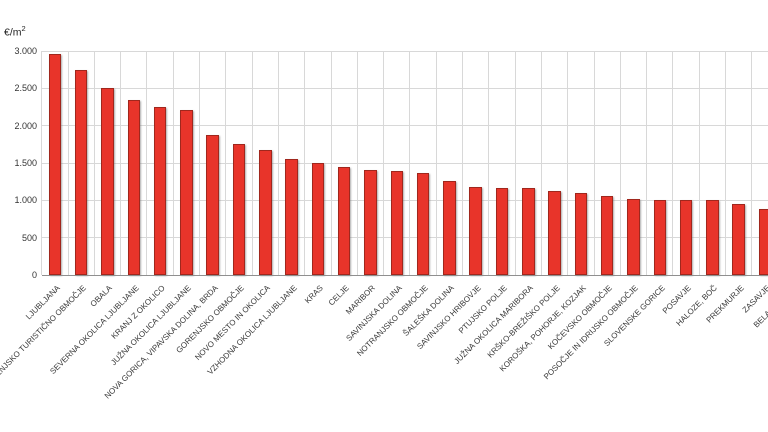 This screenshot has height=432, width=768. What do you see at coordinates (25, 125) in the screenshot?
I see `y-axis-tick-label: 2.000` at bounding box center [25, 125].